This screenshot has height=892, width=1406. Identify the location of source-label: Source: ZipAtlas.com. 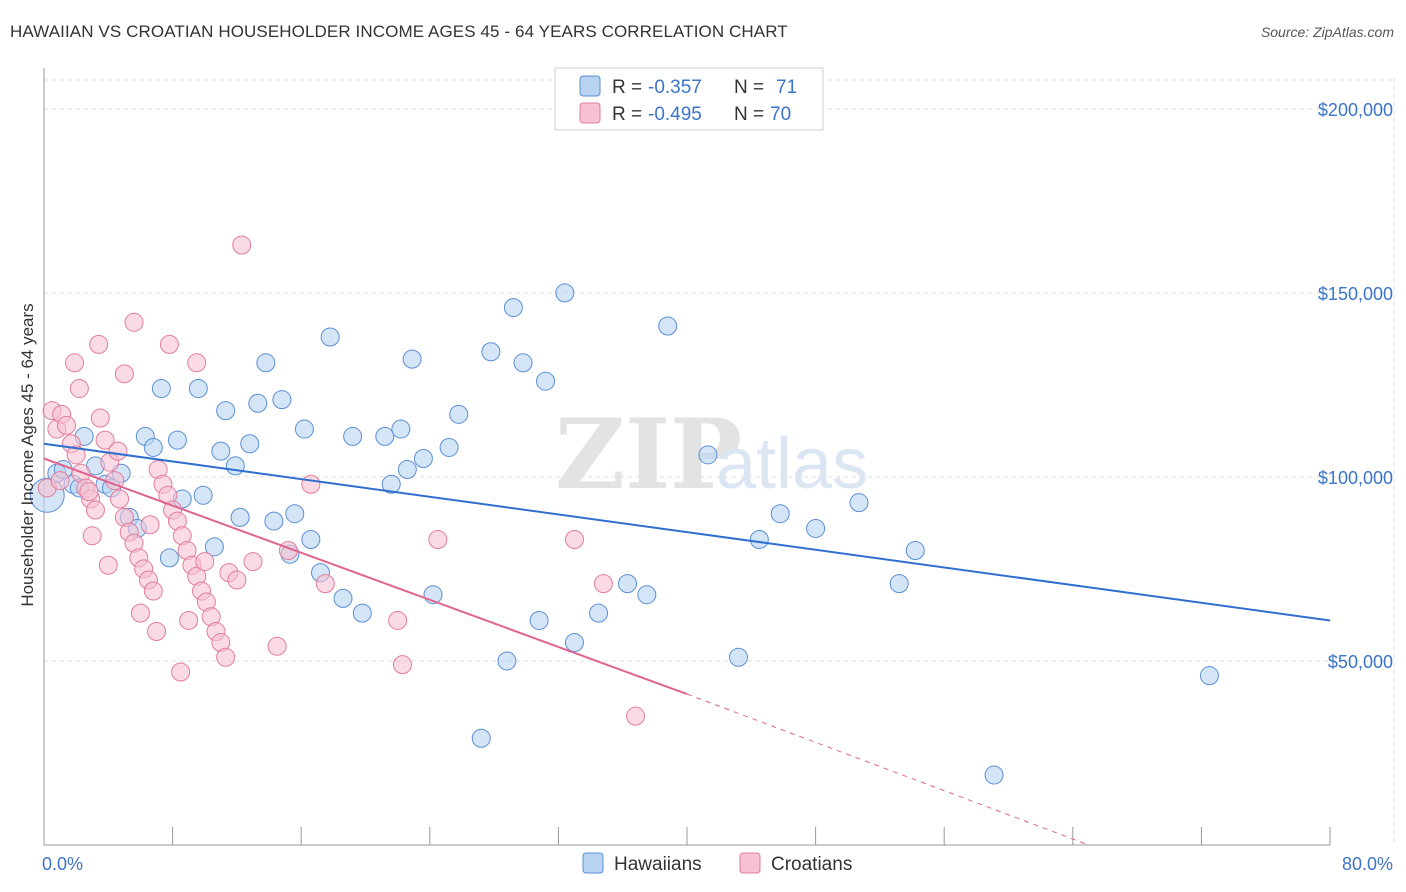
(1327, 32).